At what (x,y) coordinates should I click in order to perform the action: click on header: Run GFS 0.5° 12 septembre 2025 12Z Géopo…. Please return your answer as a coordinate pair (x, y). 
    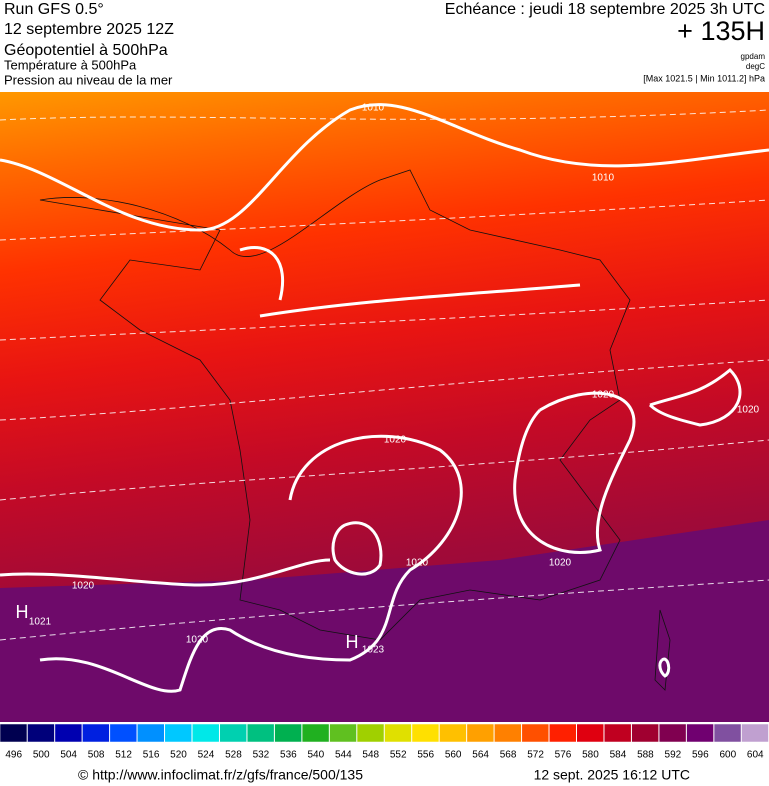
    Looking at the image, I should click on (384, 44).